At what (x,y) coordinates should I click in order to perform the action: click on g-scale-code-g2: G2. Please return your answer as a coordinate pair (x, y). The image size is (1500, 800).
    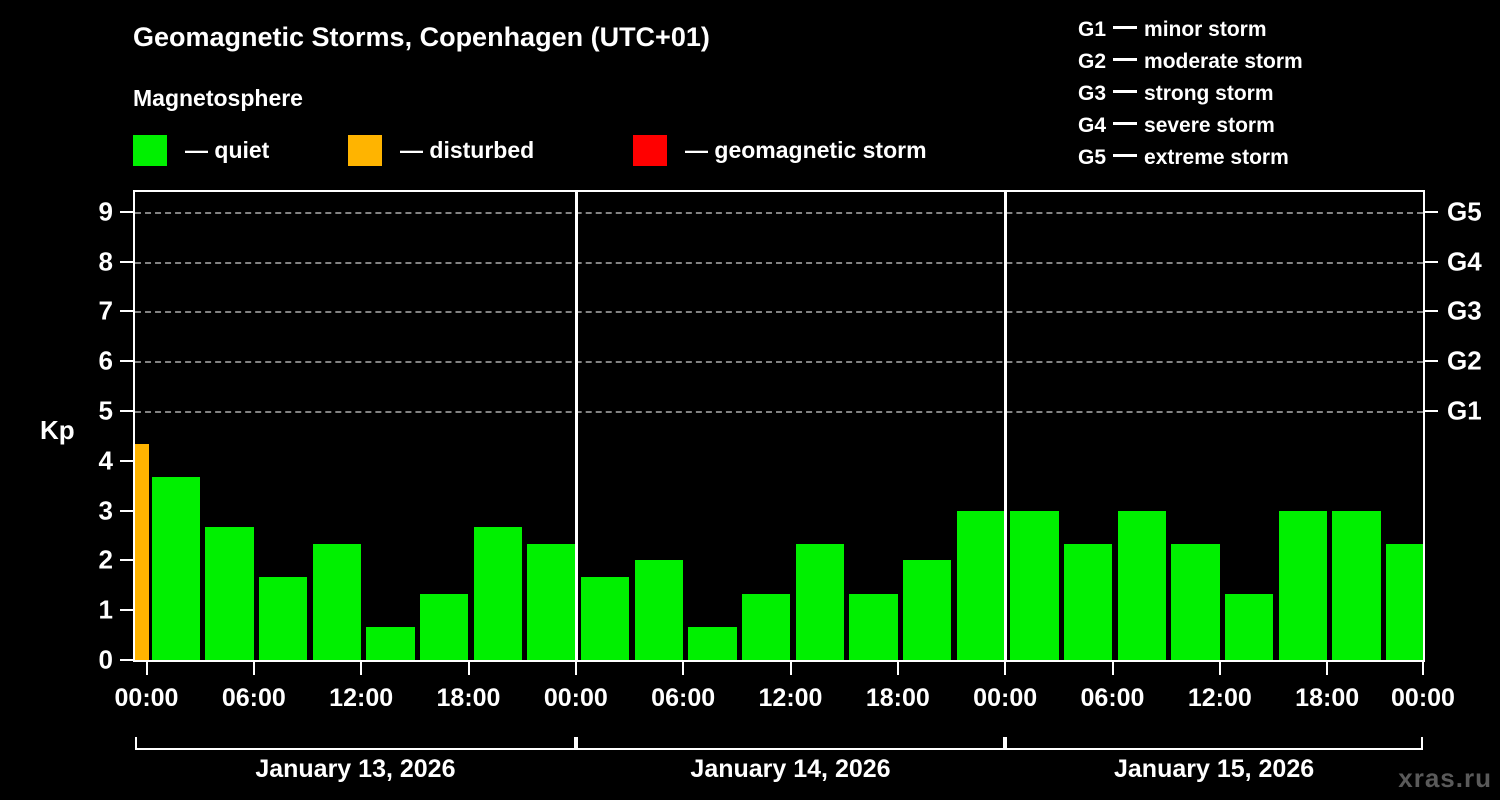
    Looking at the image, I should click on (1092, 61).